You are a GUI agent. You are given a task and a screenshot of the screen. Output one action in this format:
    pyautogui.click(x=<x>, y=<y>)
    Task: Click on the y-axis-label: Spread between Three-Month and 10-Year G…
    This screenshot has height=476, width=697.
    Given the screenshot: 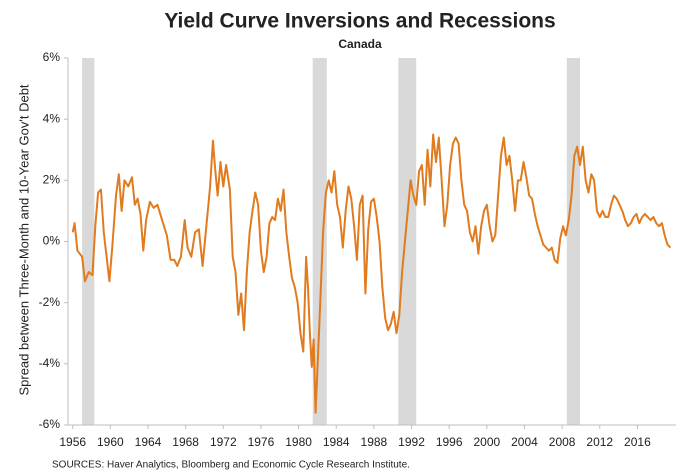 What is the action you would take?
    pyautogui.click(x=23, y=239)
    